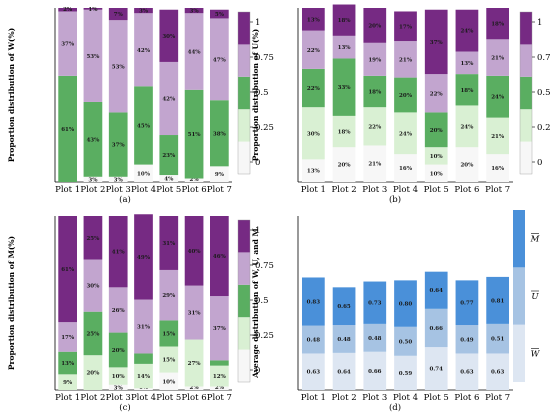 This screenshot has width=550, height=413. Describe the element at coordinates (526, 93) in the screenshot. I see `colorbar-frame` at that location.